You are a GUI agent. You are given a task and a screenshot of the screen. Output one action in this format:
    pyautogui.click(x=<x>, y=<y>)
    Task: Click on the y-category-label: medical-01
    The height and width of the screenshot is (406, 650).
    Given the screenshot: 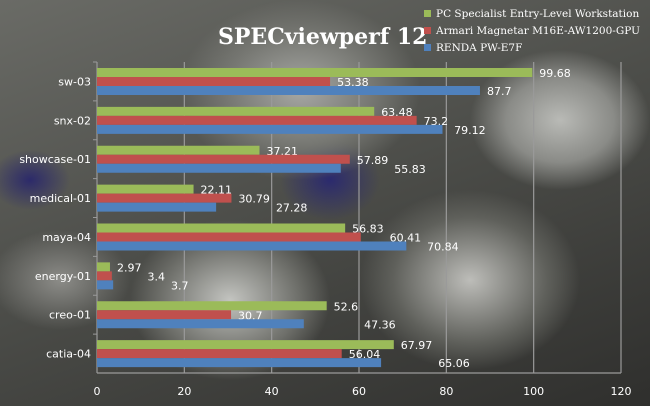 What is the action you would take?
    pyautogui.click(x=60, y=198)
    